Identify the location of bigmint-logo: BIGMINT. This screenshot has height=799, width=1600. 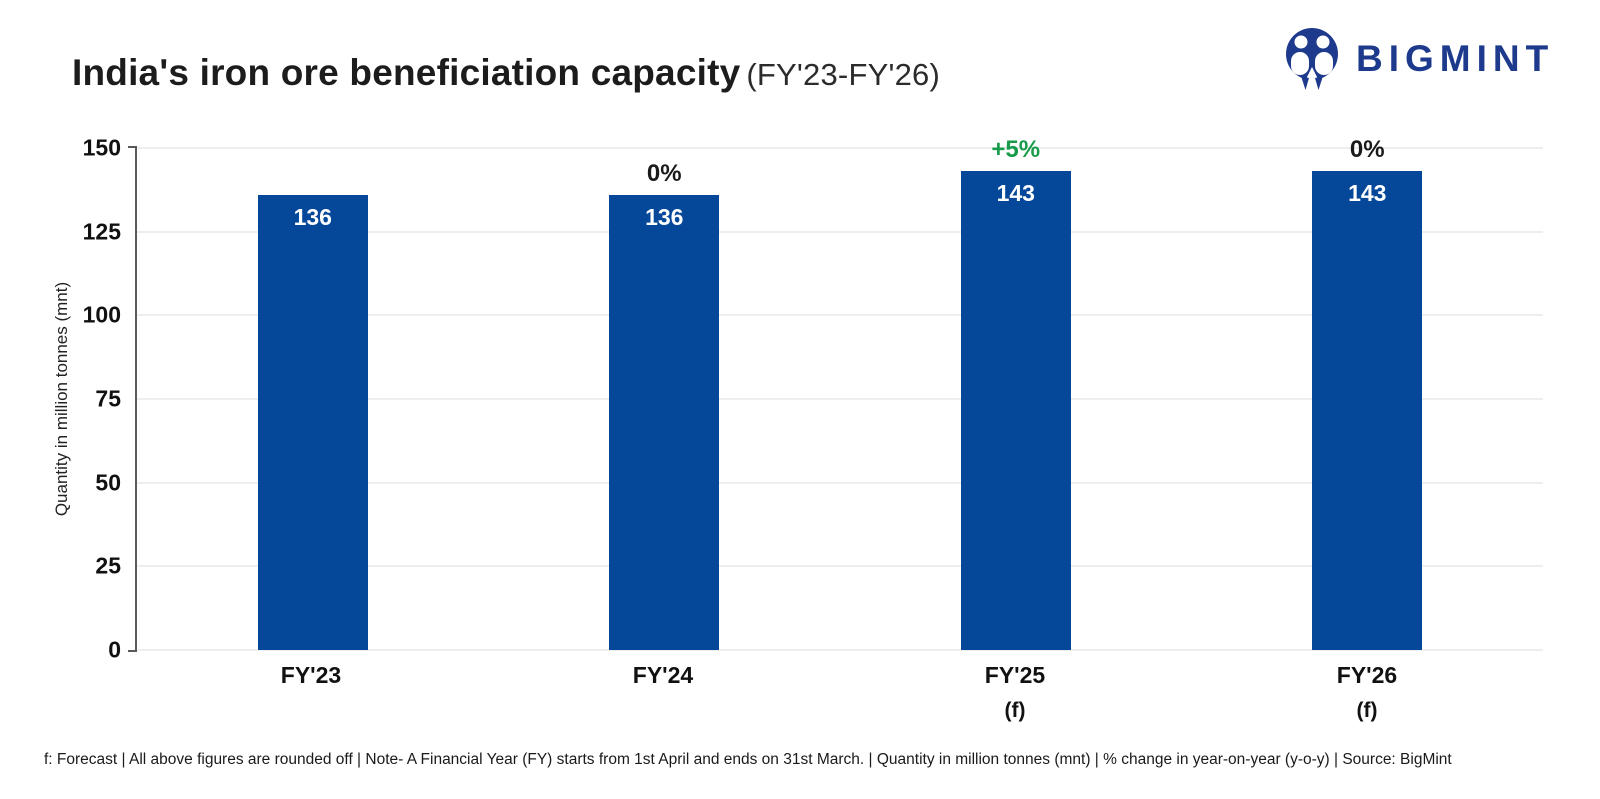
(1417, 59).